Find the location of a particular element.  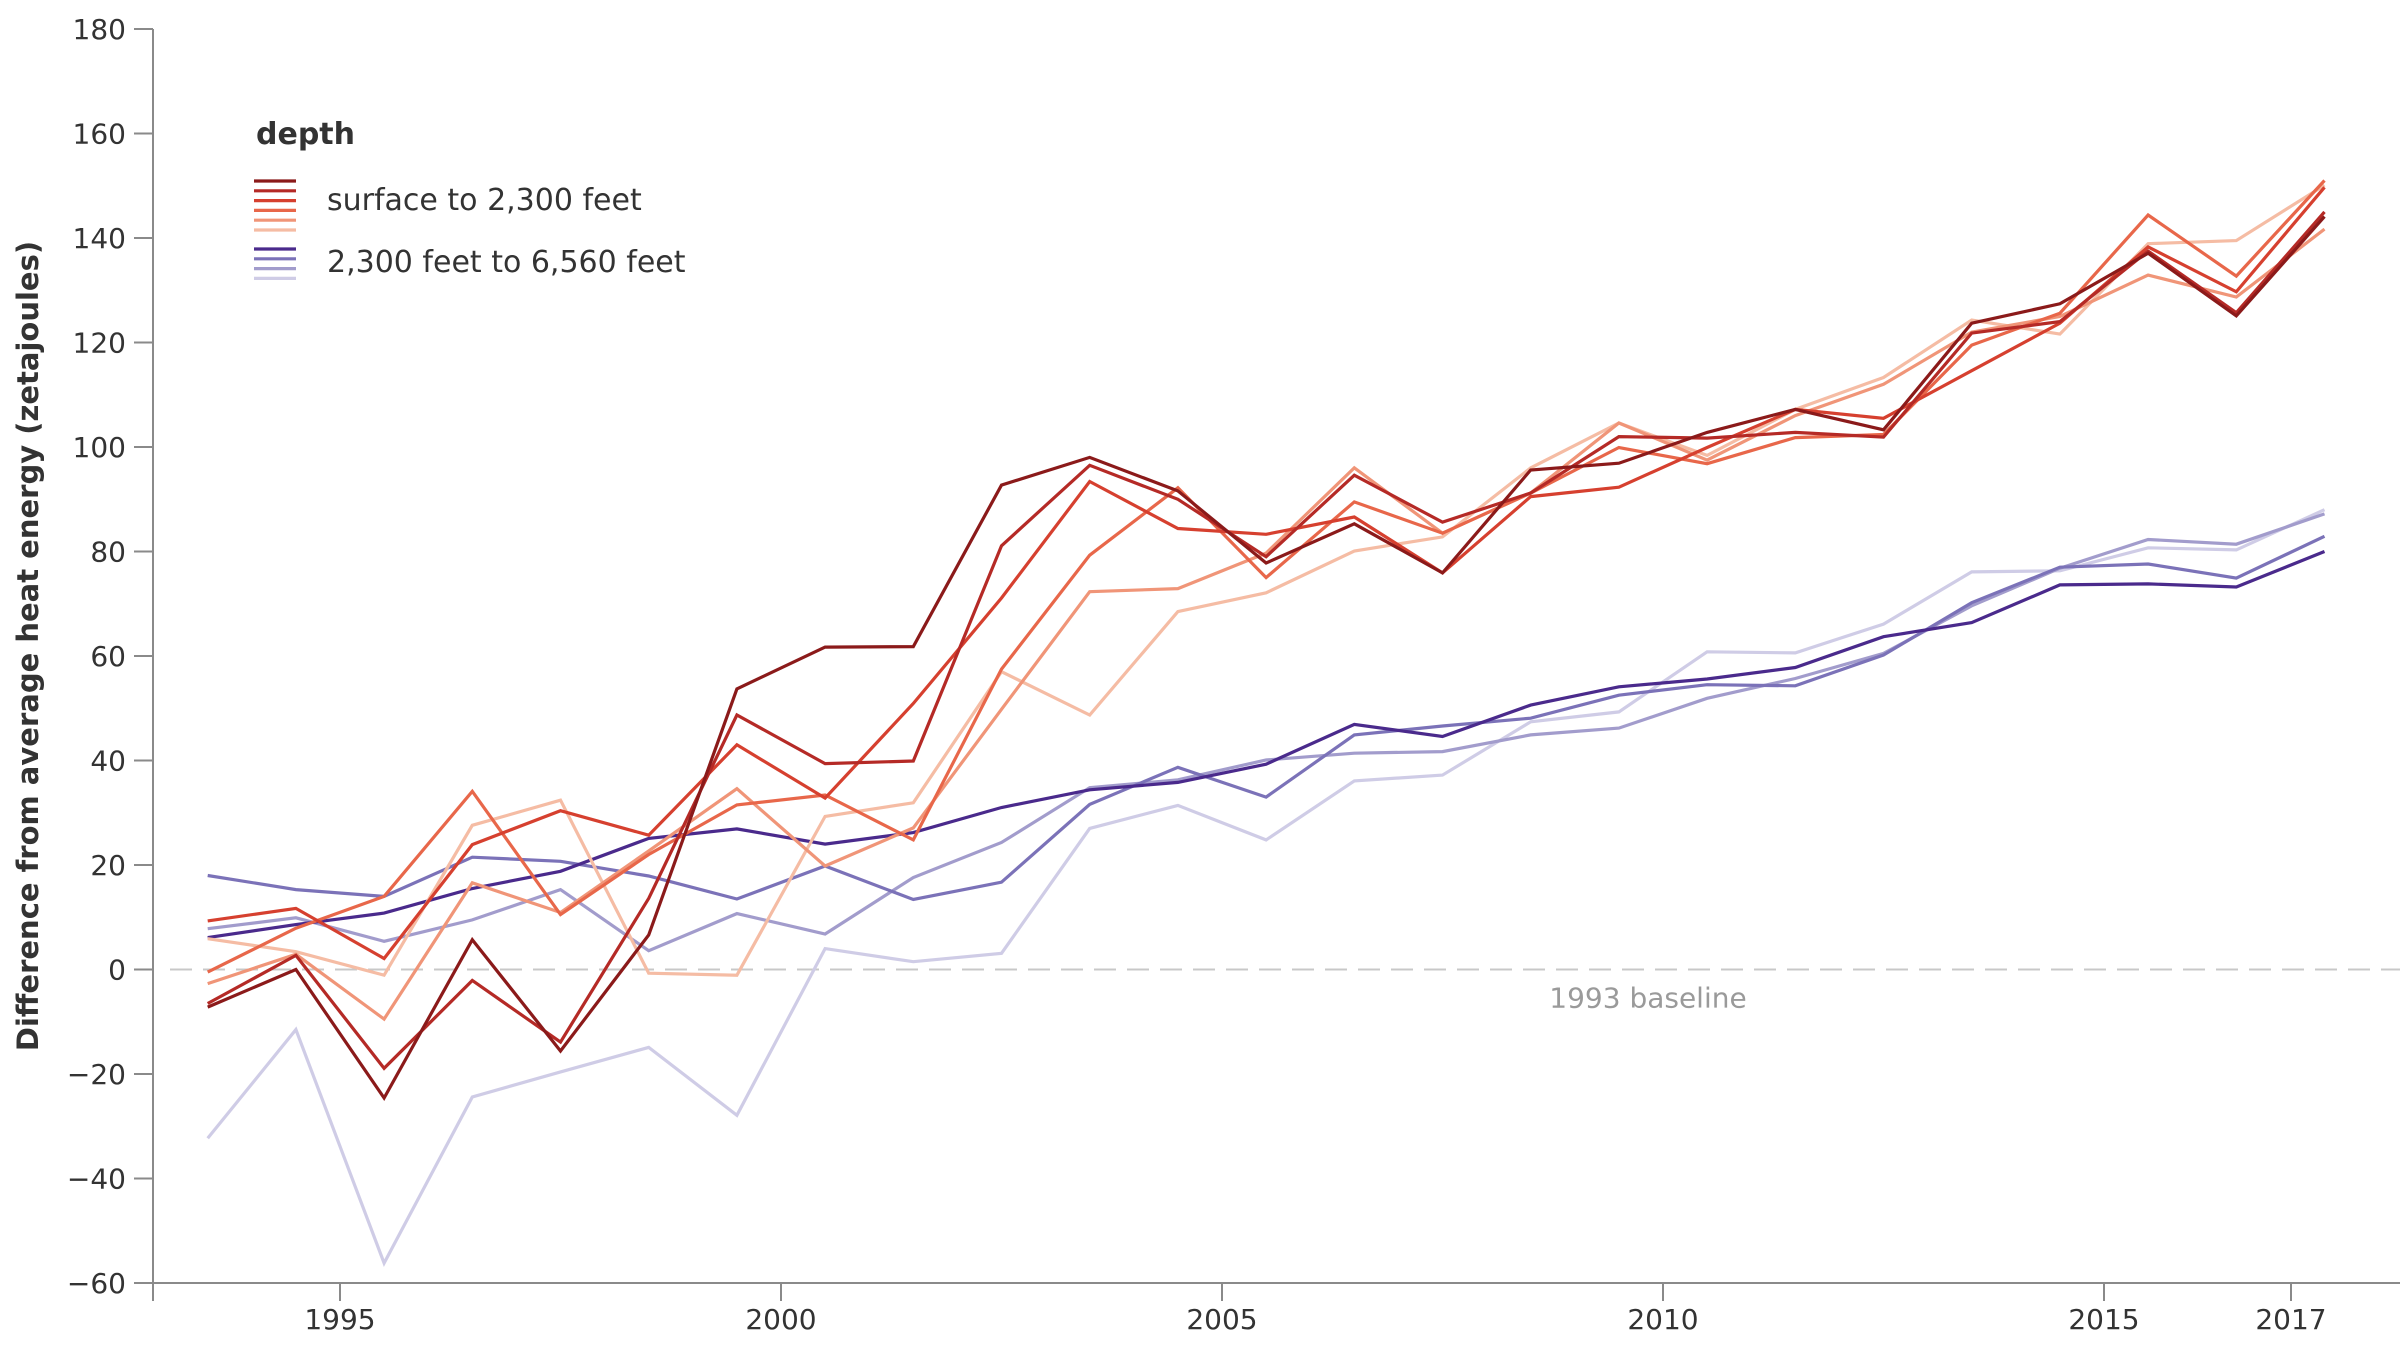

y-tick-label: 0 is located at coordinates (117, 970).